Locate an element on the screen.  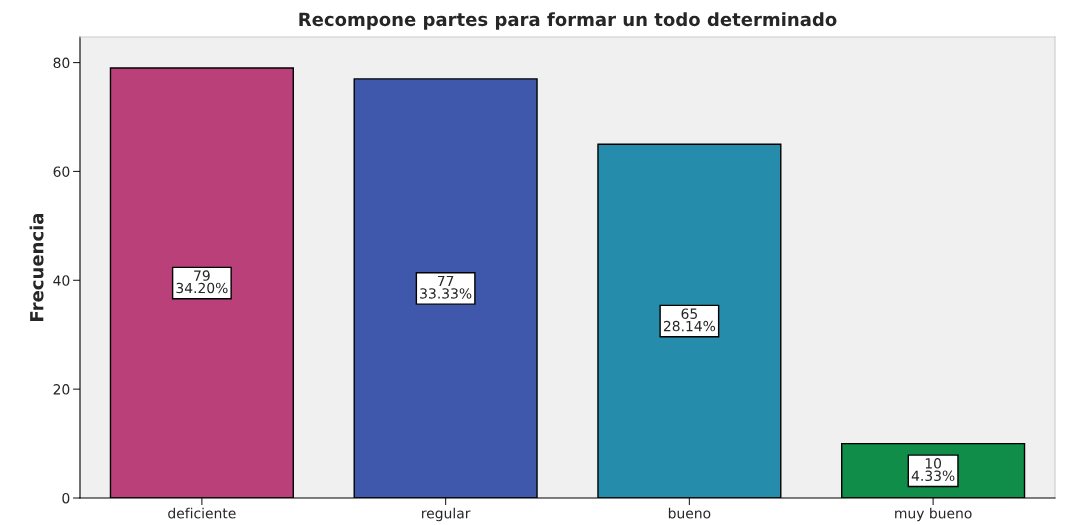
chart-title: Recompone partes para formar un todo determinado is located at coordinates (568, 21).